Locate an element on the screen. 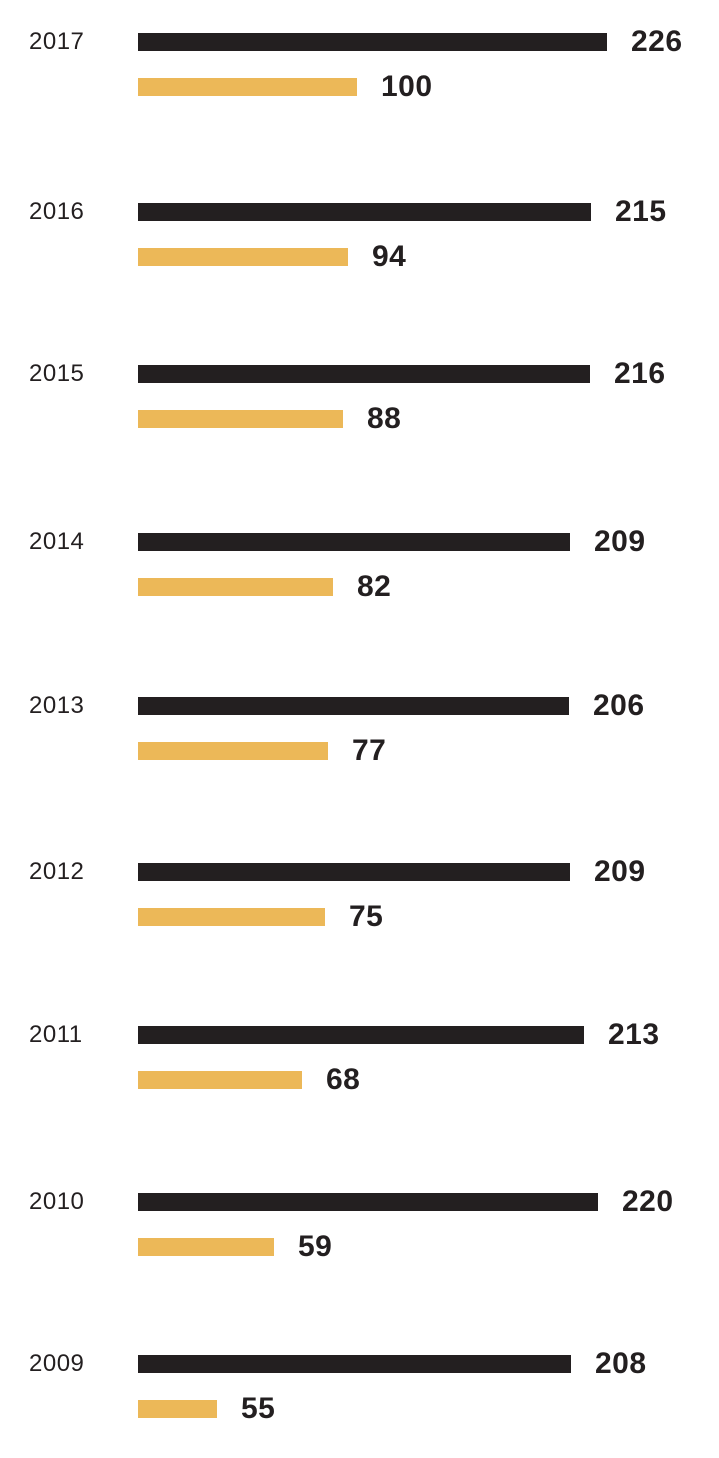 The height and width of the screenshot is (1458, 719). primary-bar-value: 226 is located at coordinates (657, 41).